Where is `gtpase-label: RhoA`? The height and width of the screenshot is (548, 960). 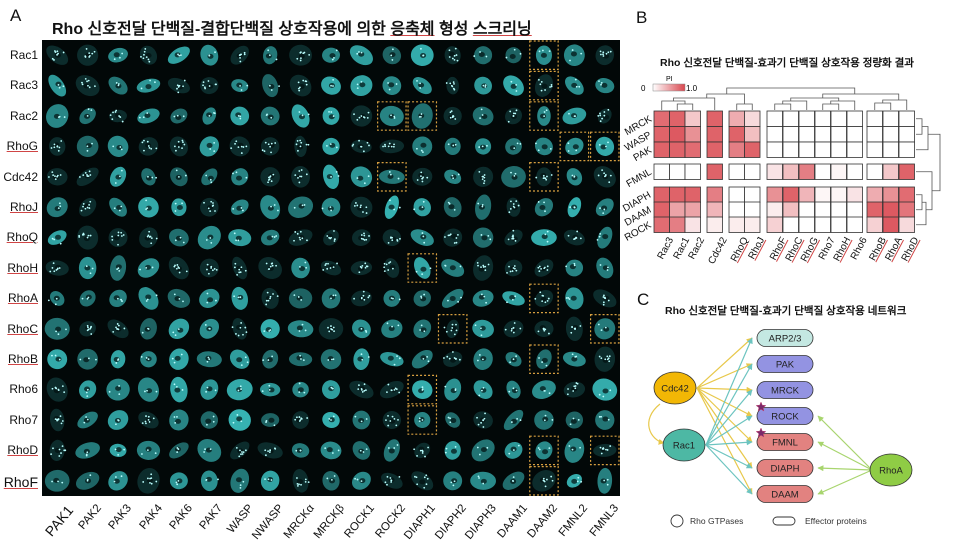
gtpase-label: RhoA is located at coordinates (891, 471).